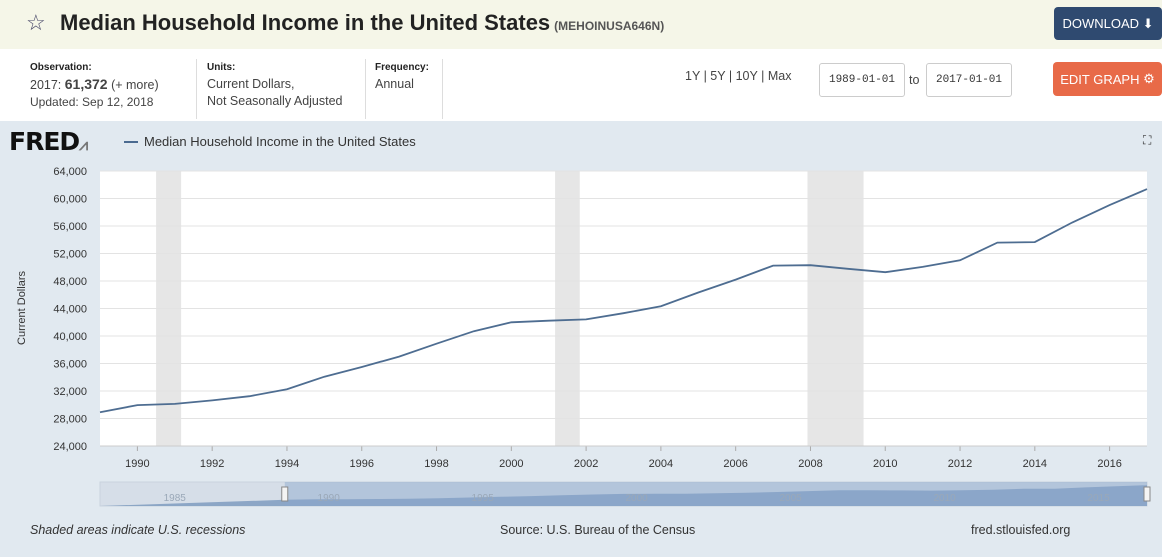 This screenshot has height=557, width=1162. What do you see at coordinates (586, 464) in the screenshot?
I see `x-tick-label: 2002` at bounding box center [586, 464].